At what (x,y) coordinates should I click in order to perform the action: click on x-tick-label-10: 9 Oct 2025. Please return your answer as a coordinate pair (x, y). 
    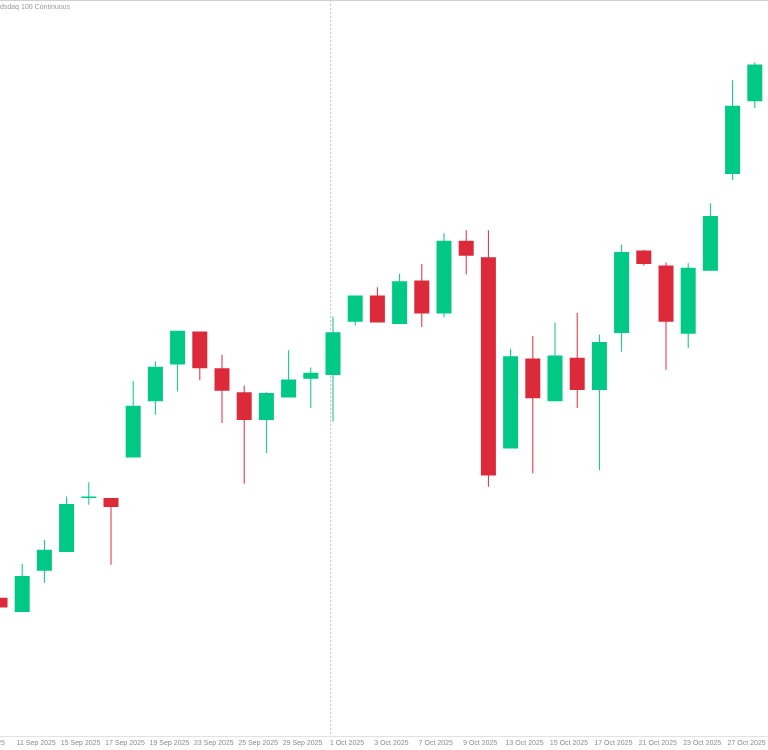
    Looking at the image, I should click on (480, 743).